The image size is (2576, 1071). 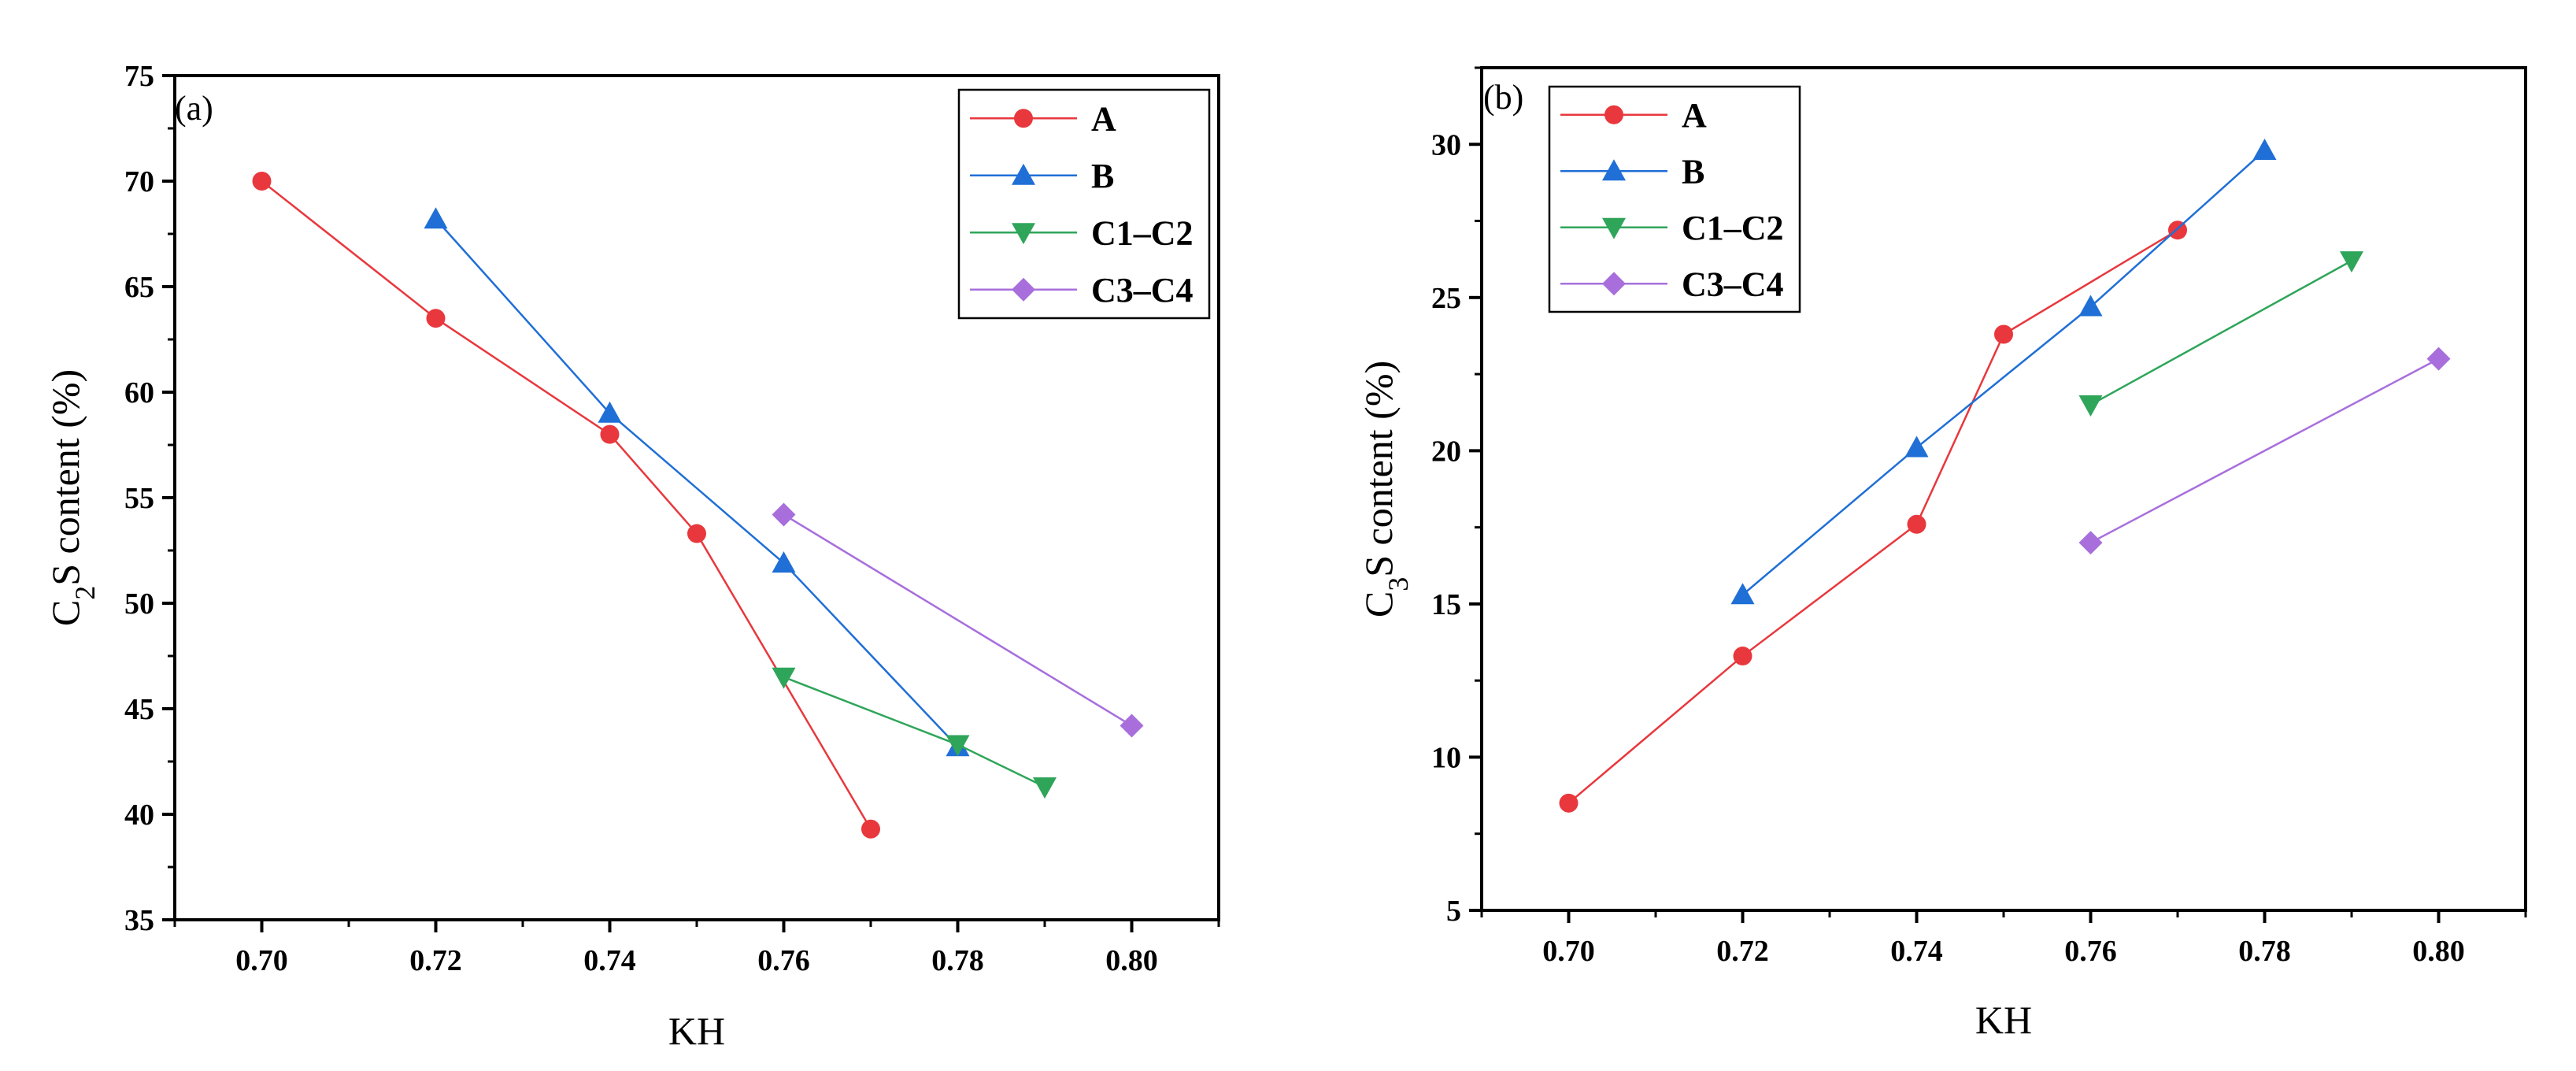 I want to click on y-tick-label: 70, so click(x=139, y=181).